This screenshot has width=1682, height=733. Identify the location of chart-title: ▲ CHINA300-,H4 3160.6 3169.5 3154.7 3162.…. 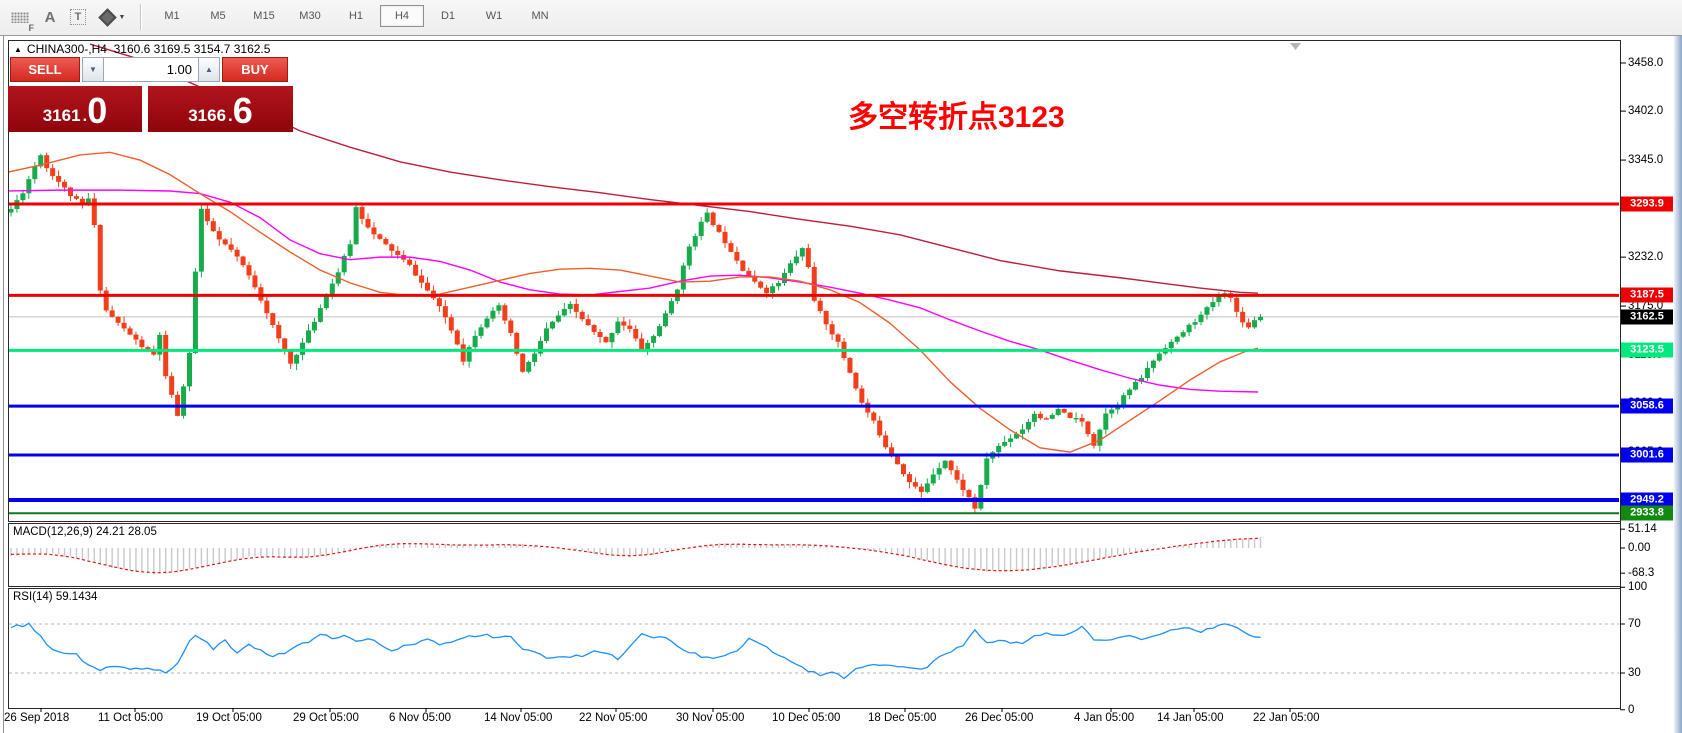
(142, 49).